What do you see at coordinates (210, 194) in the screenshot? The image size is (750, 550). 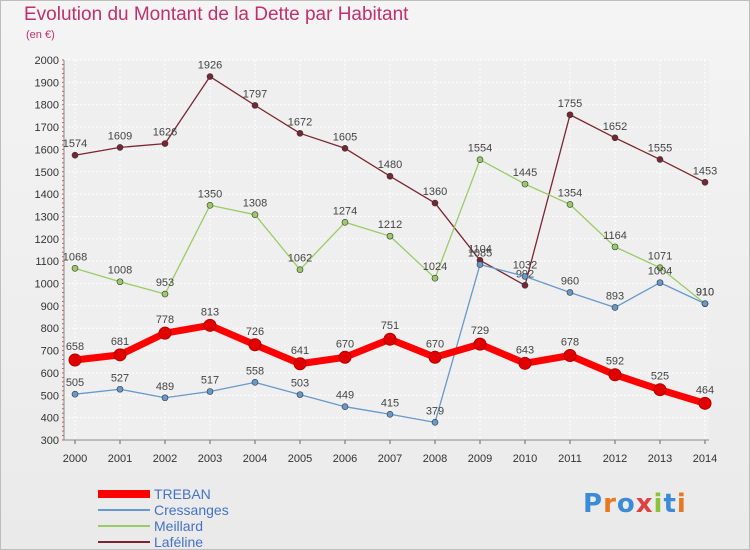 I see `data-label-meillard: 1350` at bounding box center [210, 194].